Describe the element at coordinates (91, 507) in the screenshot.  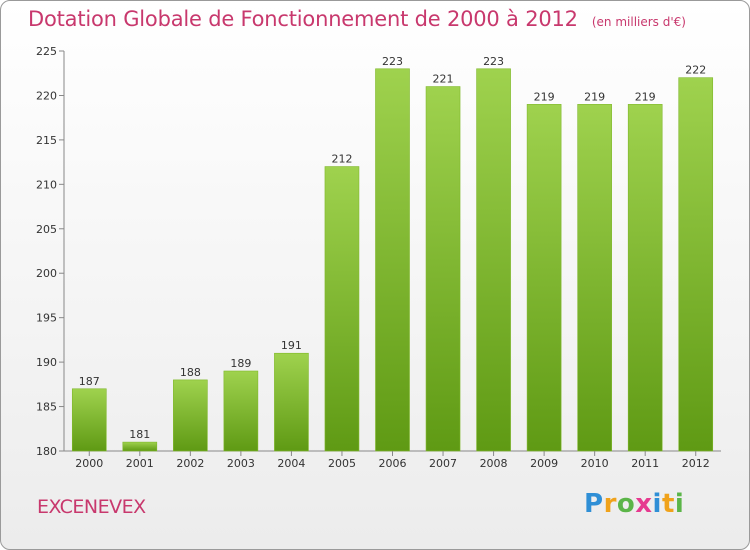
I see `commune-name: EXCENEVEX` at that location.